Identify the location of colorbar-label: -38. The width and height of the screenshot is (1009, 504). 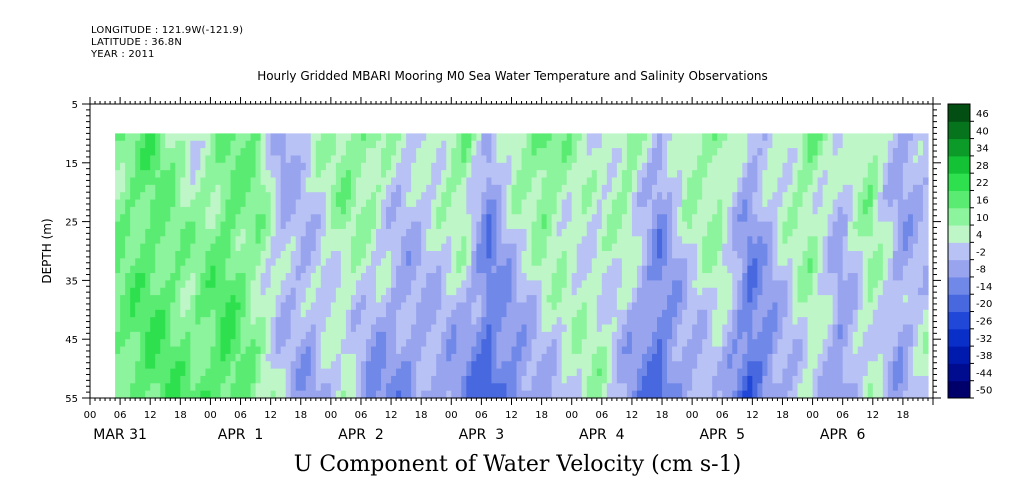
(984, 356).